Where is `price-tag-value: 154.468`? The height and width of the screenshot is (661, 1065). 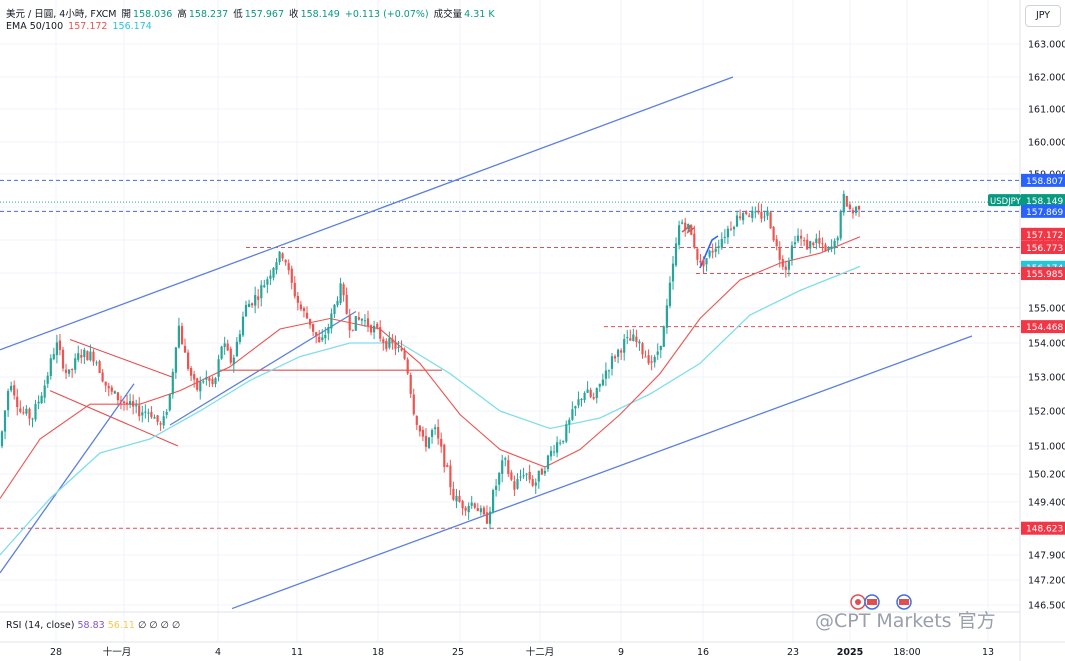
price-tag-value: 154.468 is located at coordinates (1044, 328).